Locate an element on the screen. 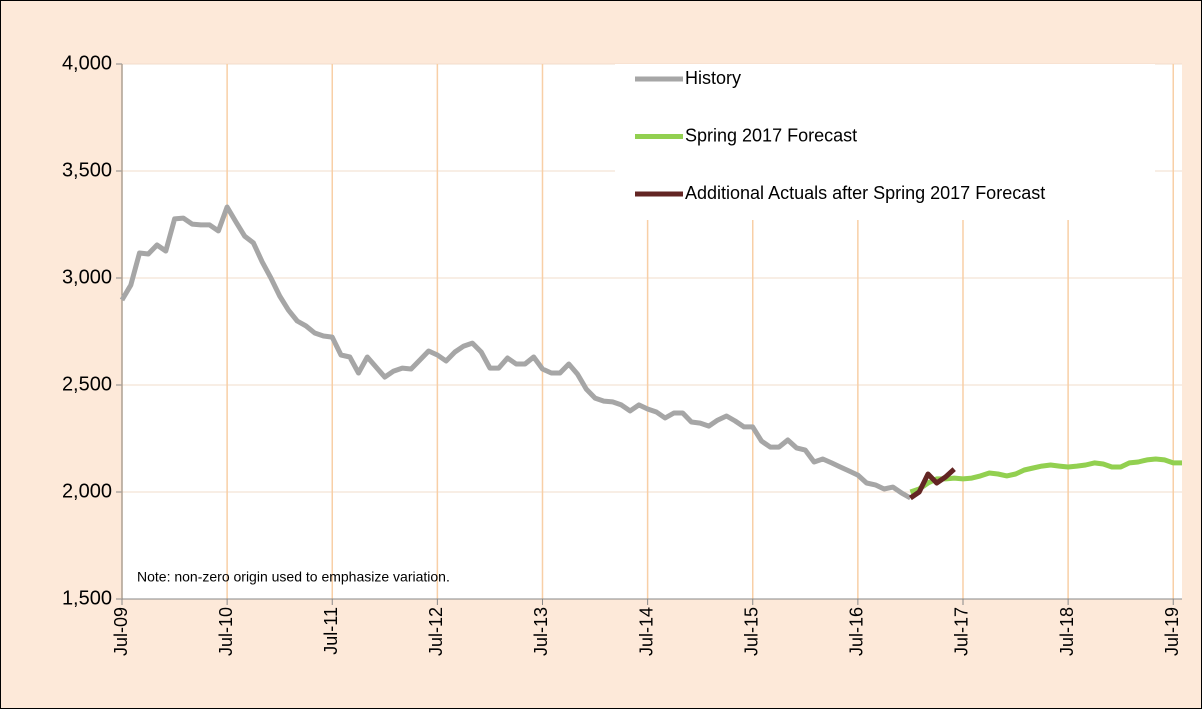  x-tick-label: Jul-15 is located at coordinates (751, 631).